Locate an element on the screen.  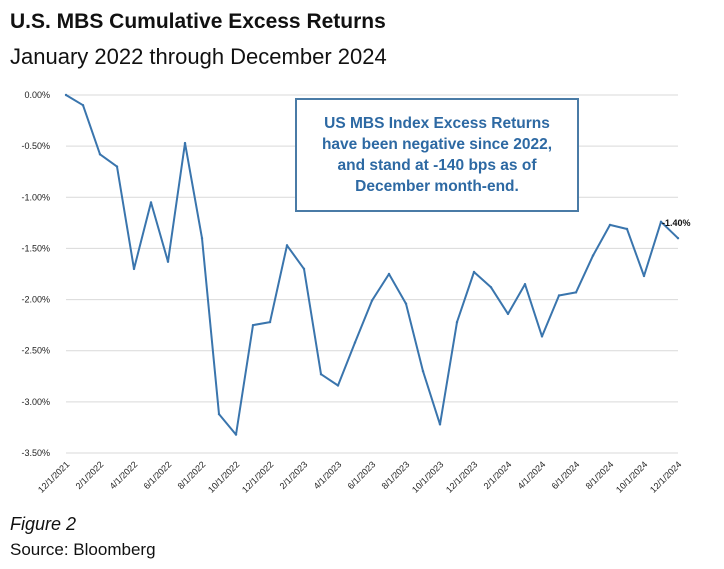
y-tick-label: -2.00% is located at coordinates (35, 300).